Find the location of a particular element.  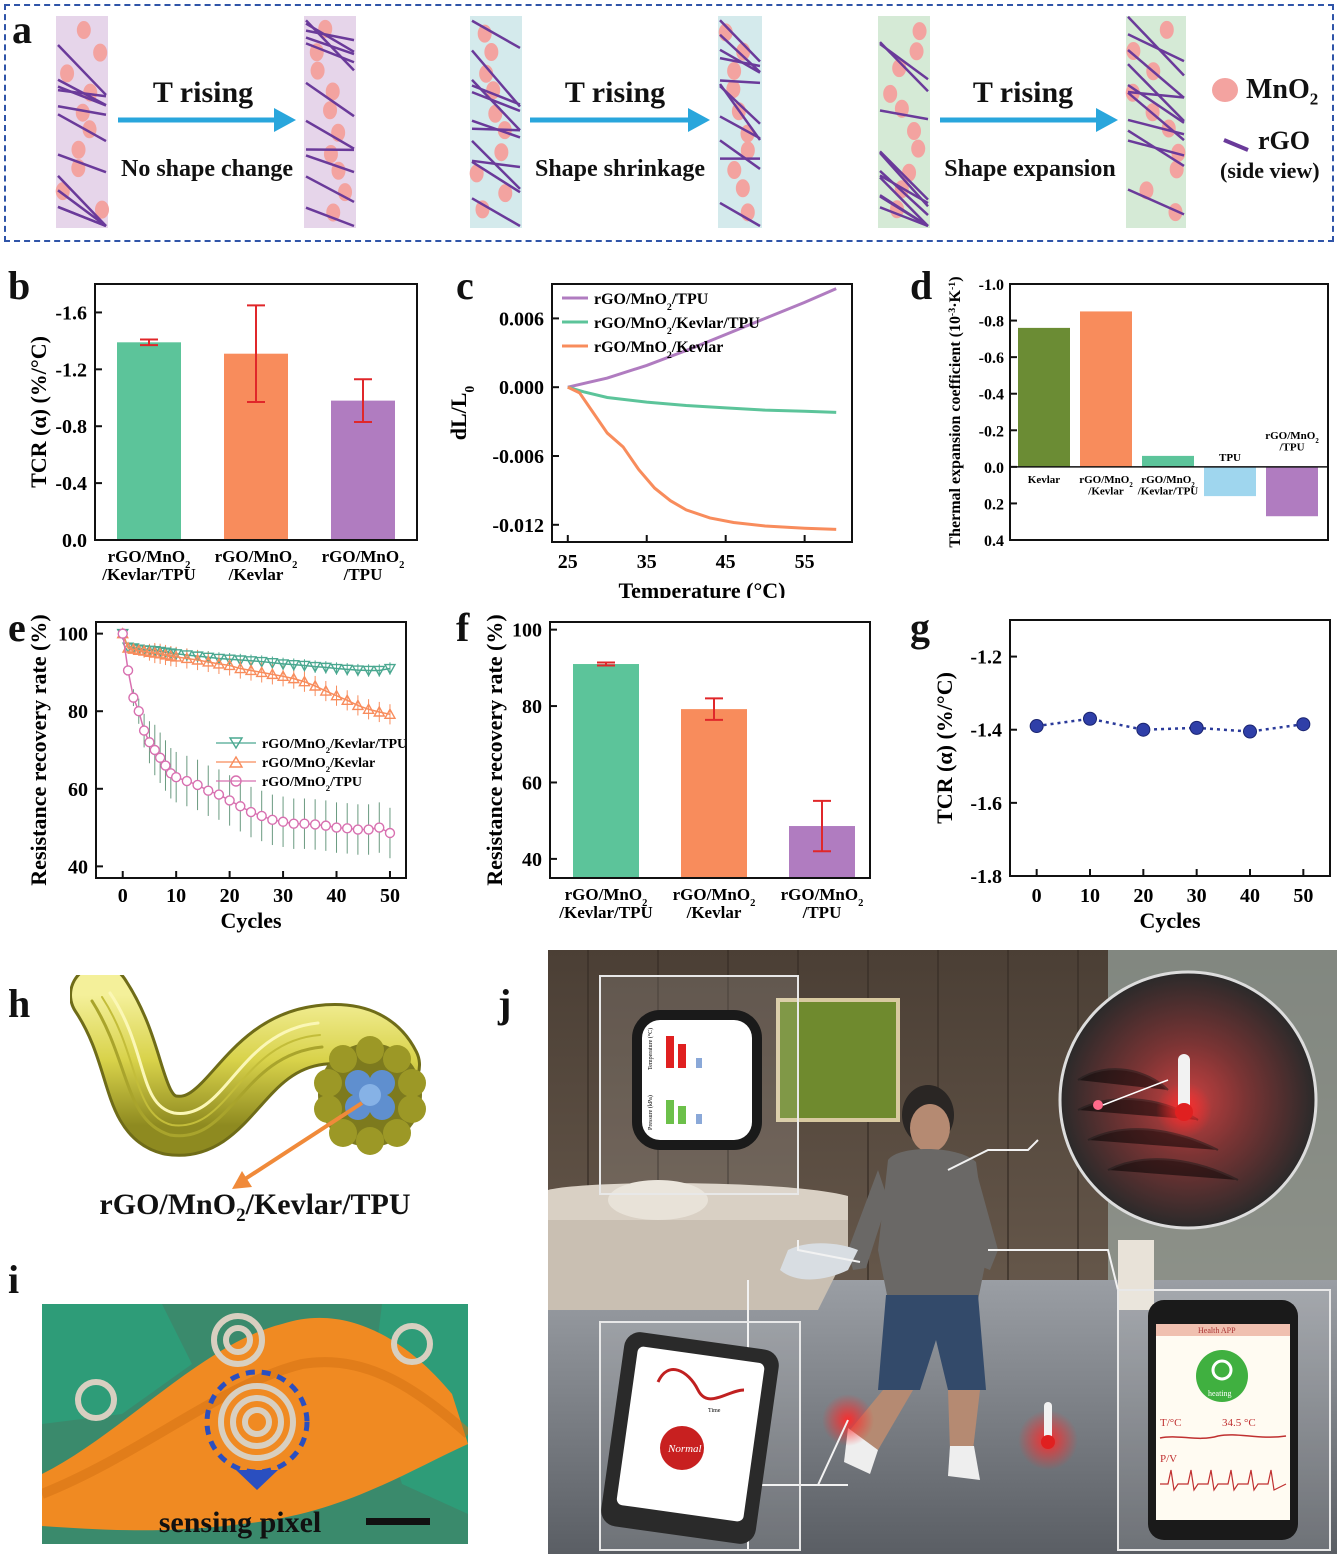

yarn-cross-section is located at coordinates (370, 1095).